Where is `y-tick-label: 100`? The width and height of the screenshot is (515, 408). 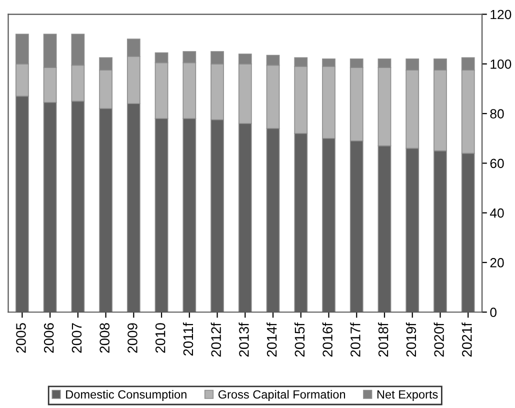 y-tick-label: 100 is located at coordinates (501, 64).